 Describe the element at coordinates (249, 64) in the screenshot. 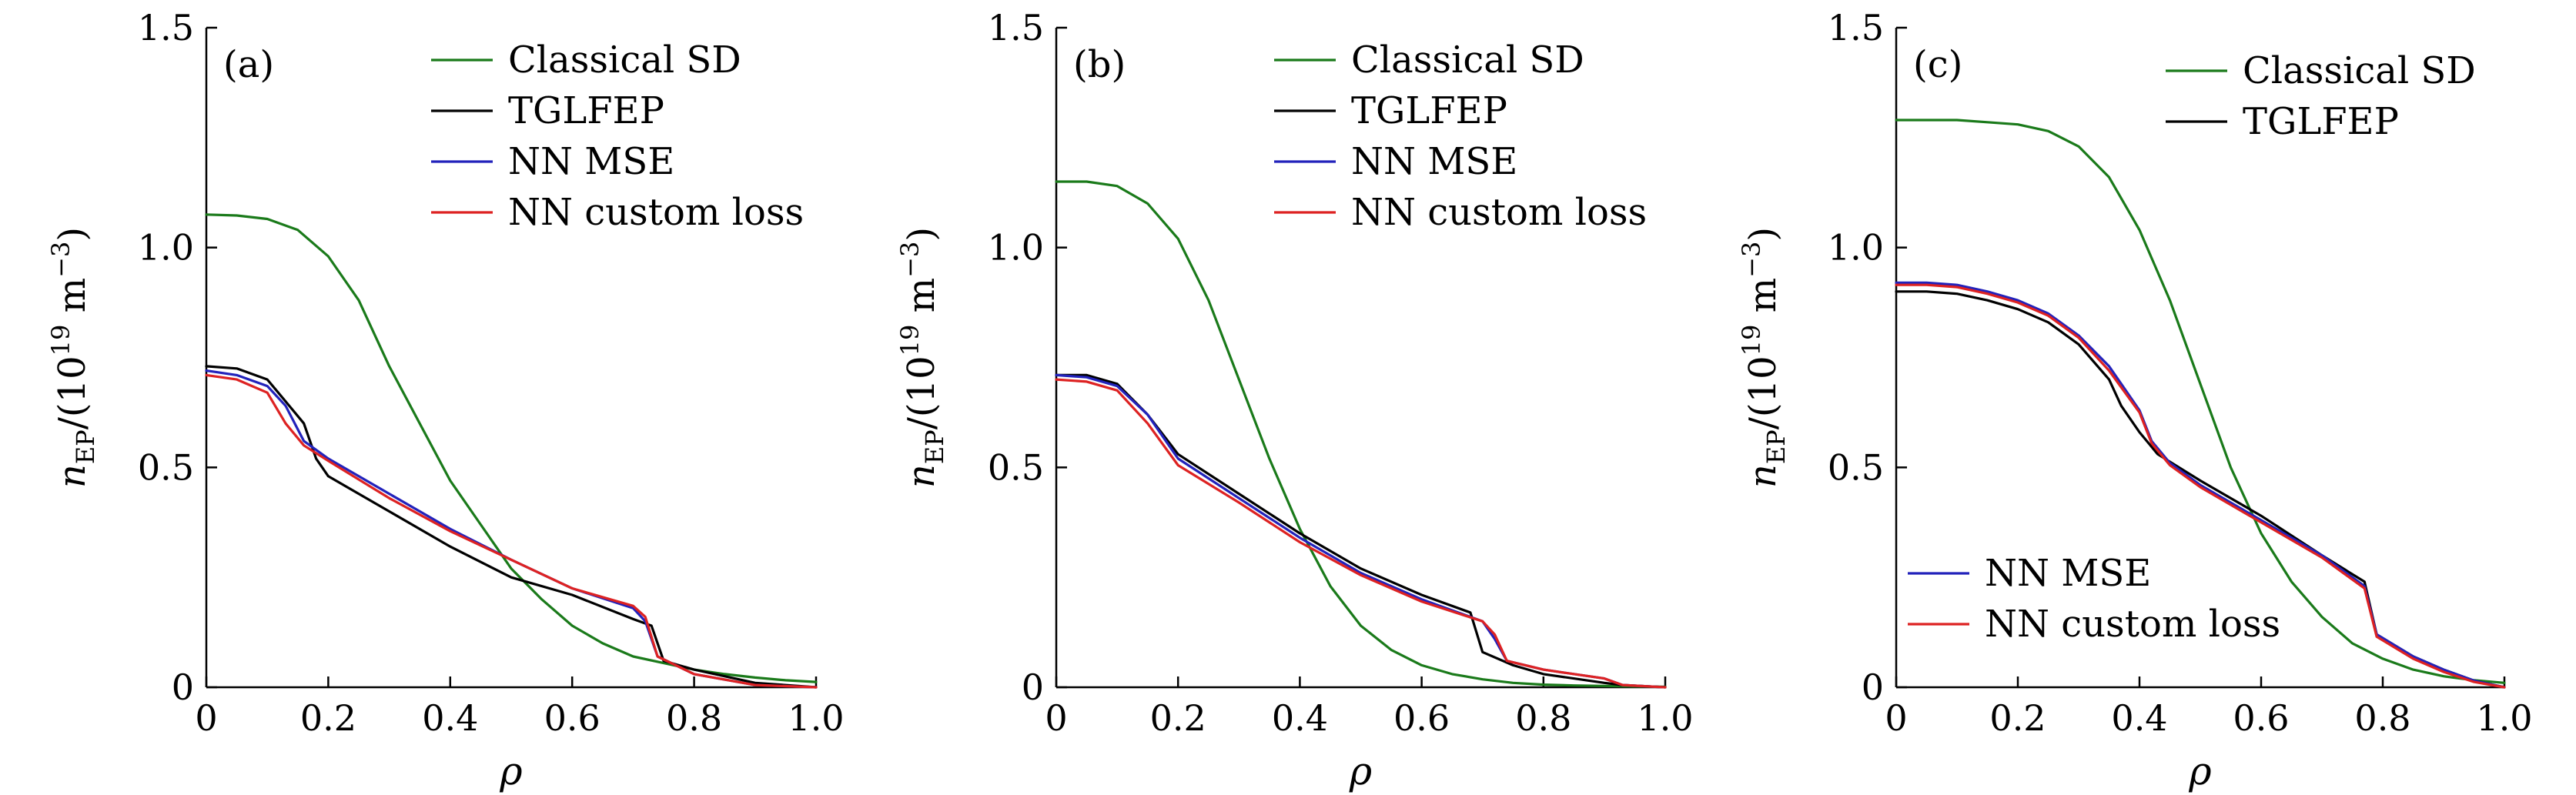

I see `panel-label: (a)` at that location.